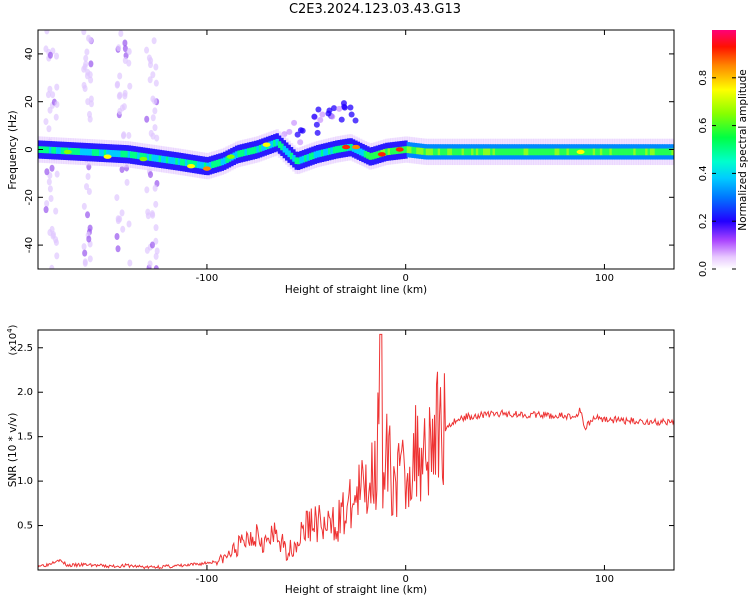 Image resolution: width=750 pixels, height=600 pixels. I want to click on colorbar-label: Normalized spectral amplitude, so click(743, 149).